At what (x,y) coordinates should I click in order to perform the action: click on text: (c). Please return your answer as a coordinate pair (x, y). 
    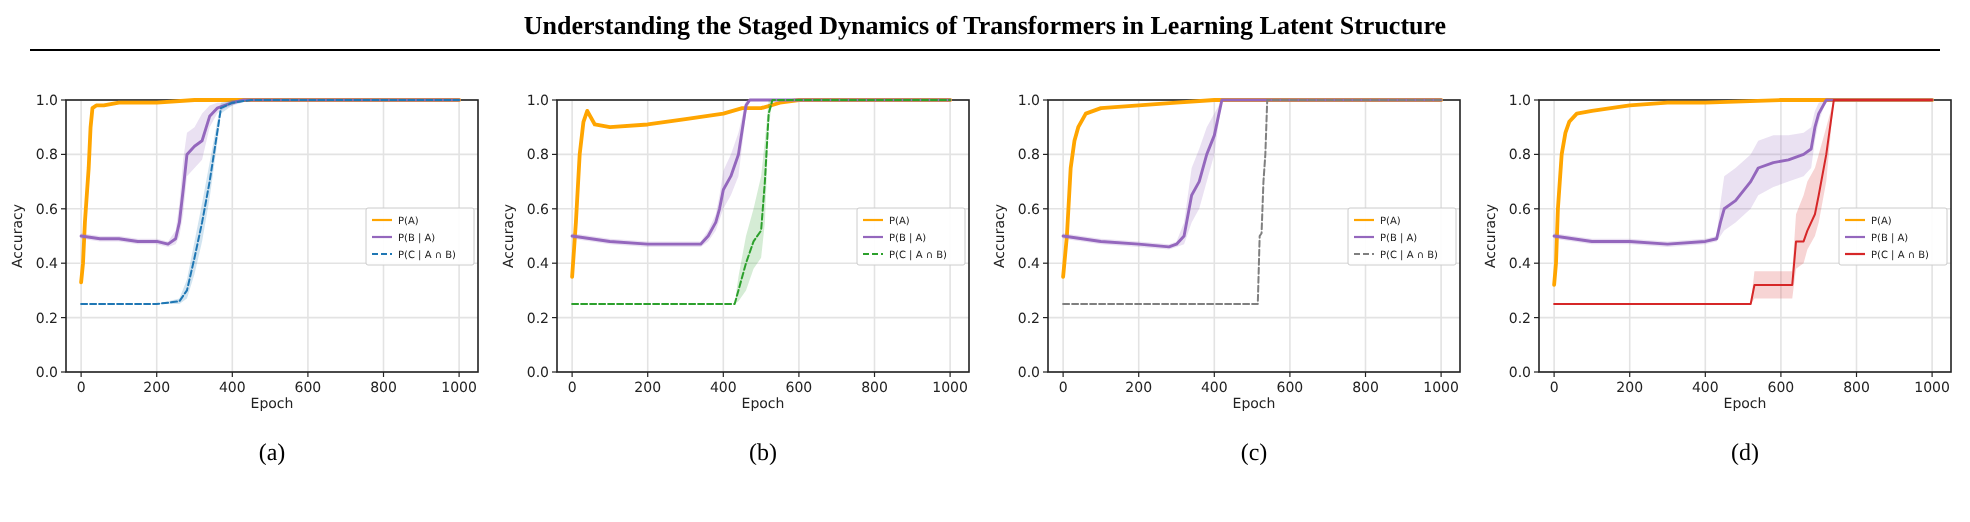
    Looking at the image, I should click on (1254, 452).